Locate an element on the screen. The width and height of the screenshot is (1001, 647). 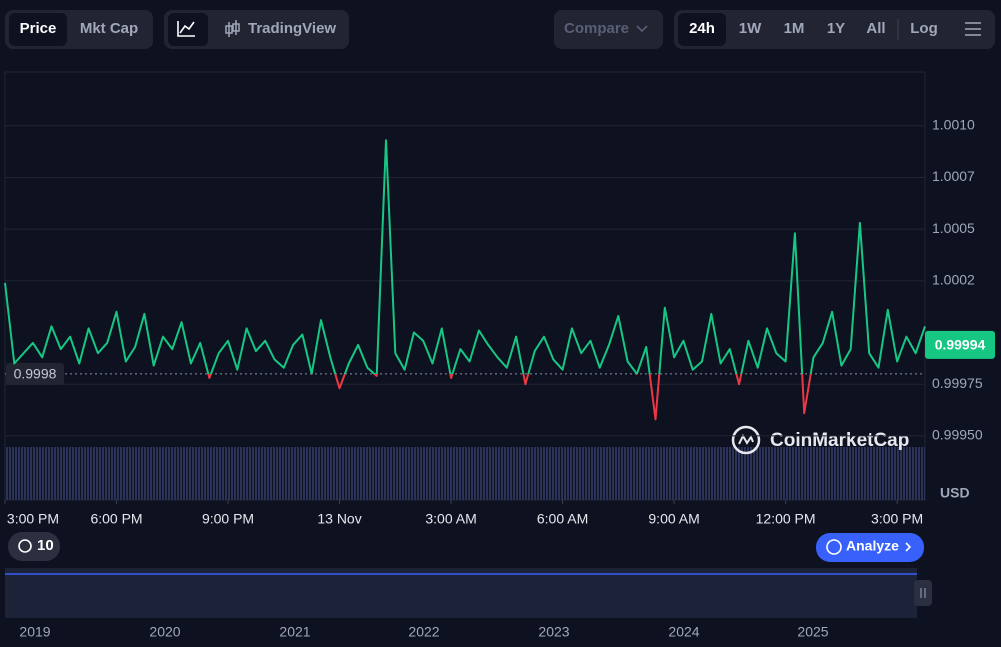
y-tick-label: 0.99975 is located at coordinates (957, 383).